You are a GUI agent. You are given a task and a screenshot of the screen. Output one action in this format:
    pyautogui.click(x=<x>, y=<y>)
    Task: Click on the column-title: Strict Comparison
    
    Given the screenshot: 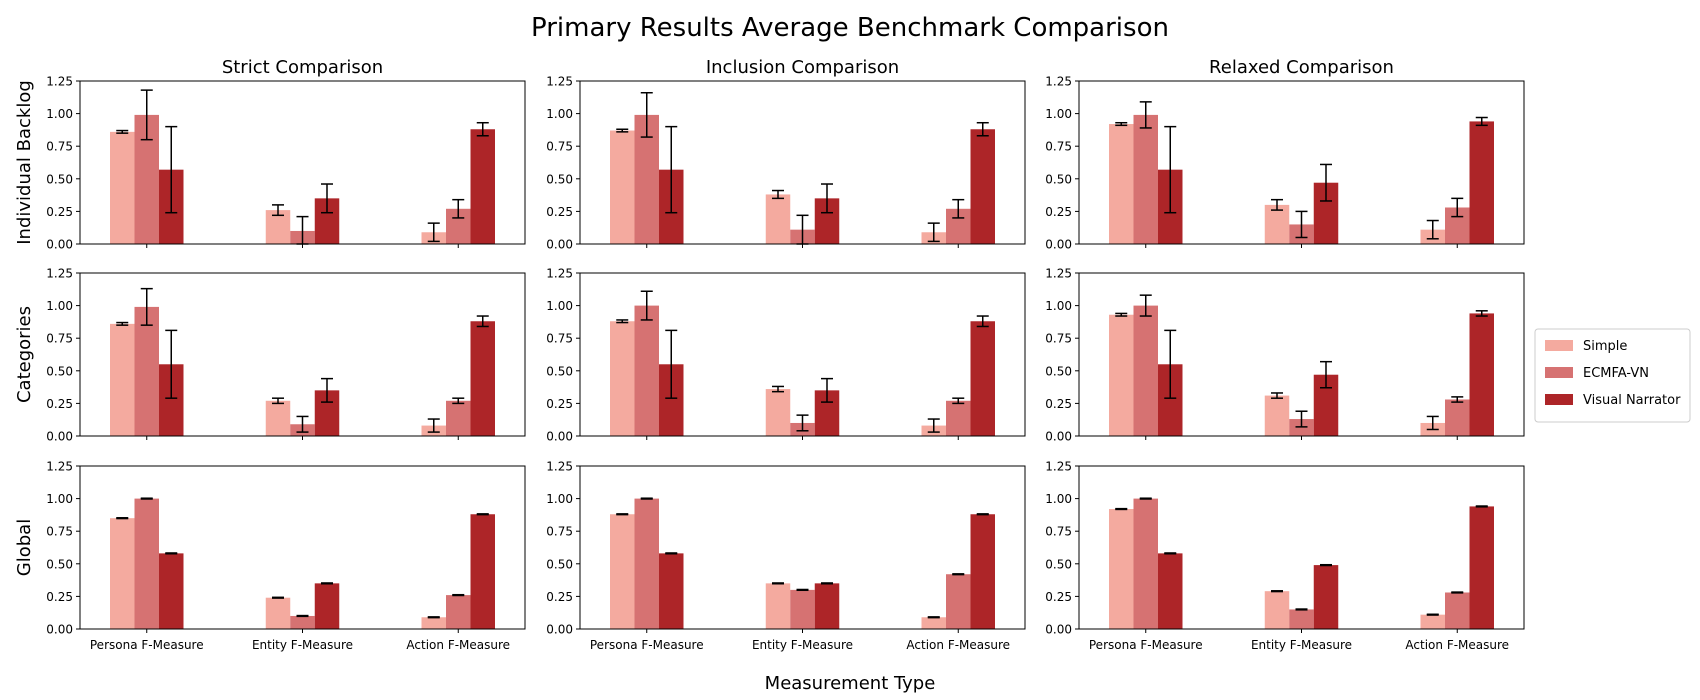 What is the action you would take?
    pyautogui.click(x=302, y=67)
    